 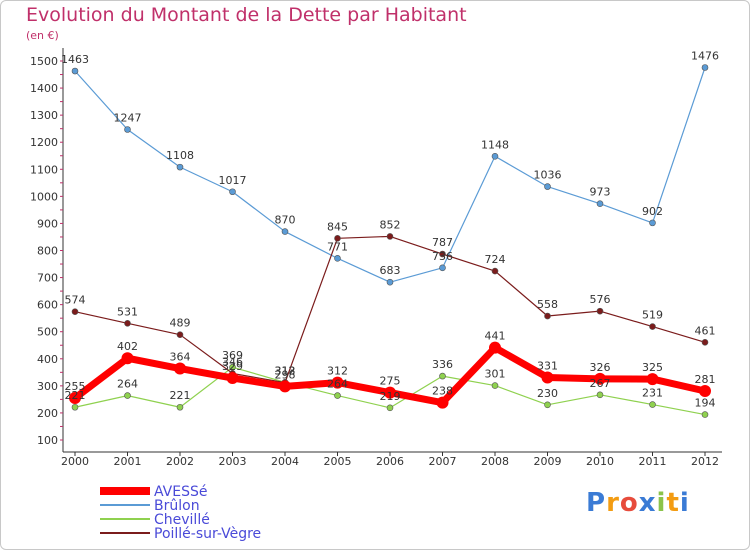 What do you see at coordinates (705, 55) in the screenshot?
I see `data-label: 1476` at bounding box center [705, 55].